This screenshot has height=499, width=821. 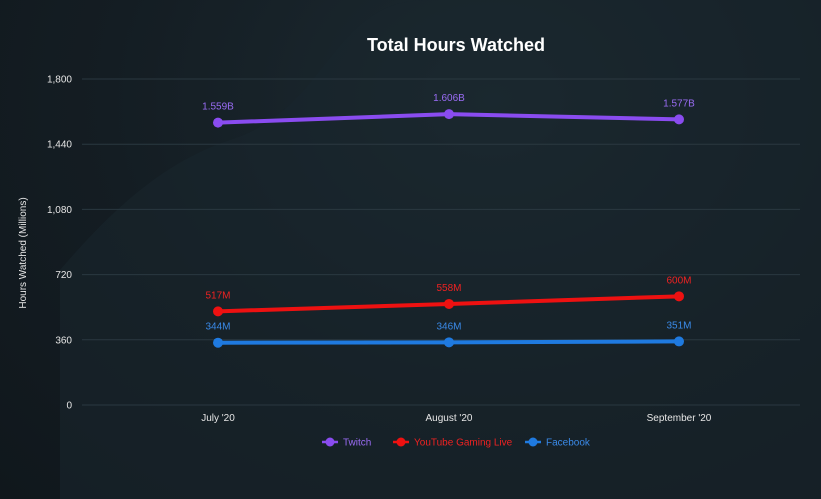 I want to click on x-tick-label: August '20, so click(x=449, y=418).